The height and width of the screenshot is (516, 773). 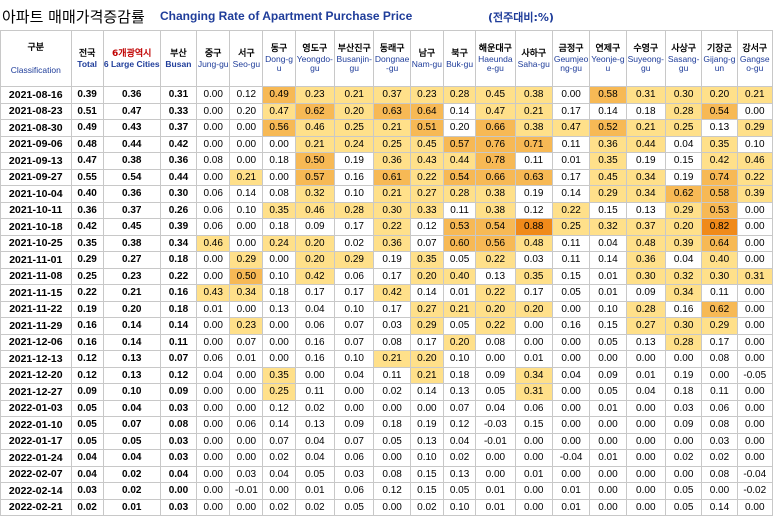 I want to click on cell-value: 0.32, so click(x=608, y=227).